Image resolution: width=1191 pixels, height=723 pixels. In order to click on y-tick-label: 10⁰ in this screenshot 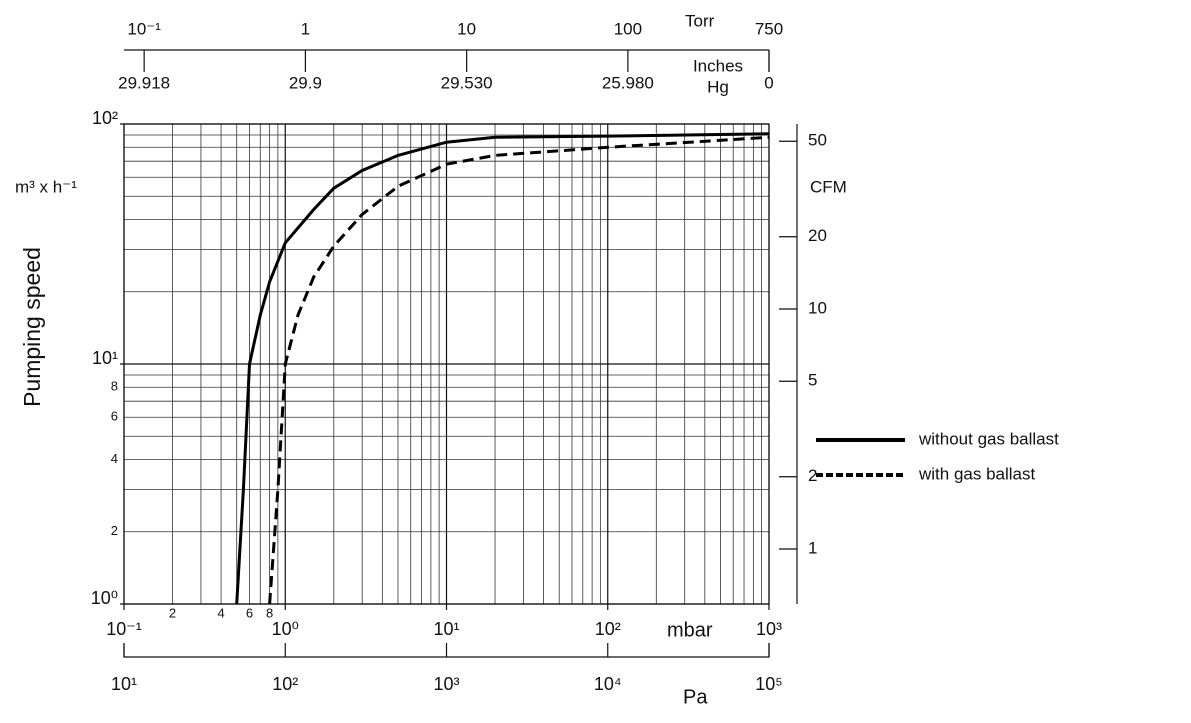, I will do `click(104, 598)`.